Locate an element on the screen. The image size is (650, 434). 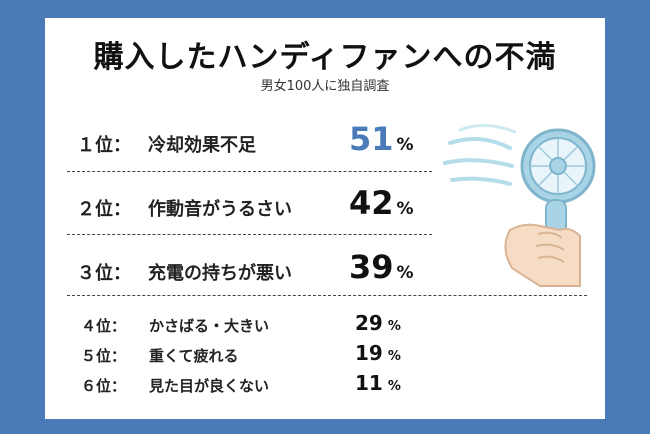
percentage-number: 29 is located at coordinates (369, 323).